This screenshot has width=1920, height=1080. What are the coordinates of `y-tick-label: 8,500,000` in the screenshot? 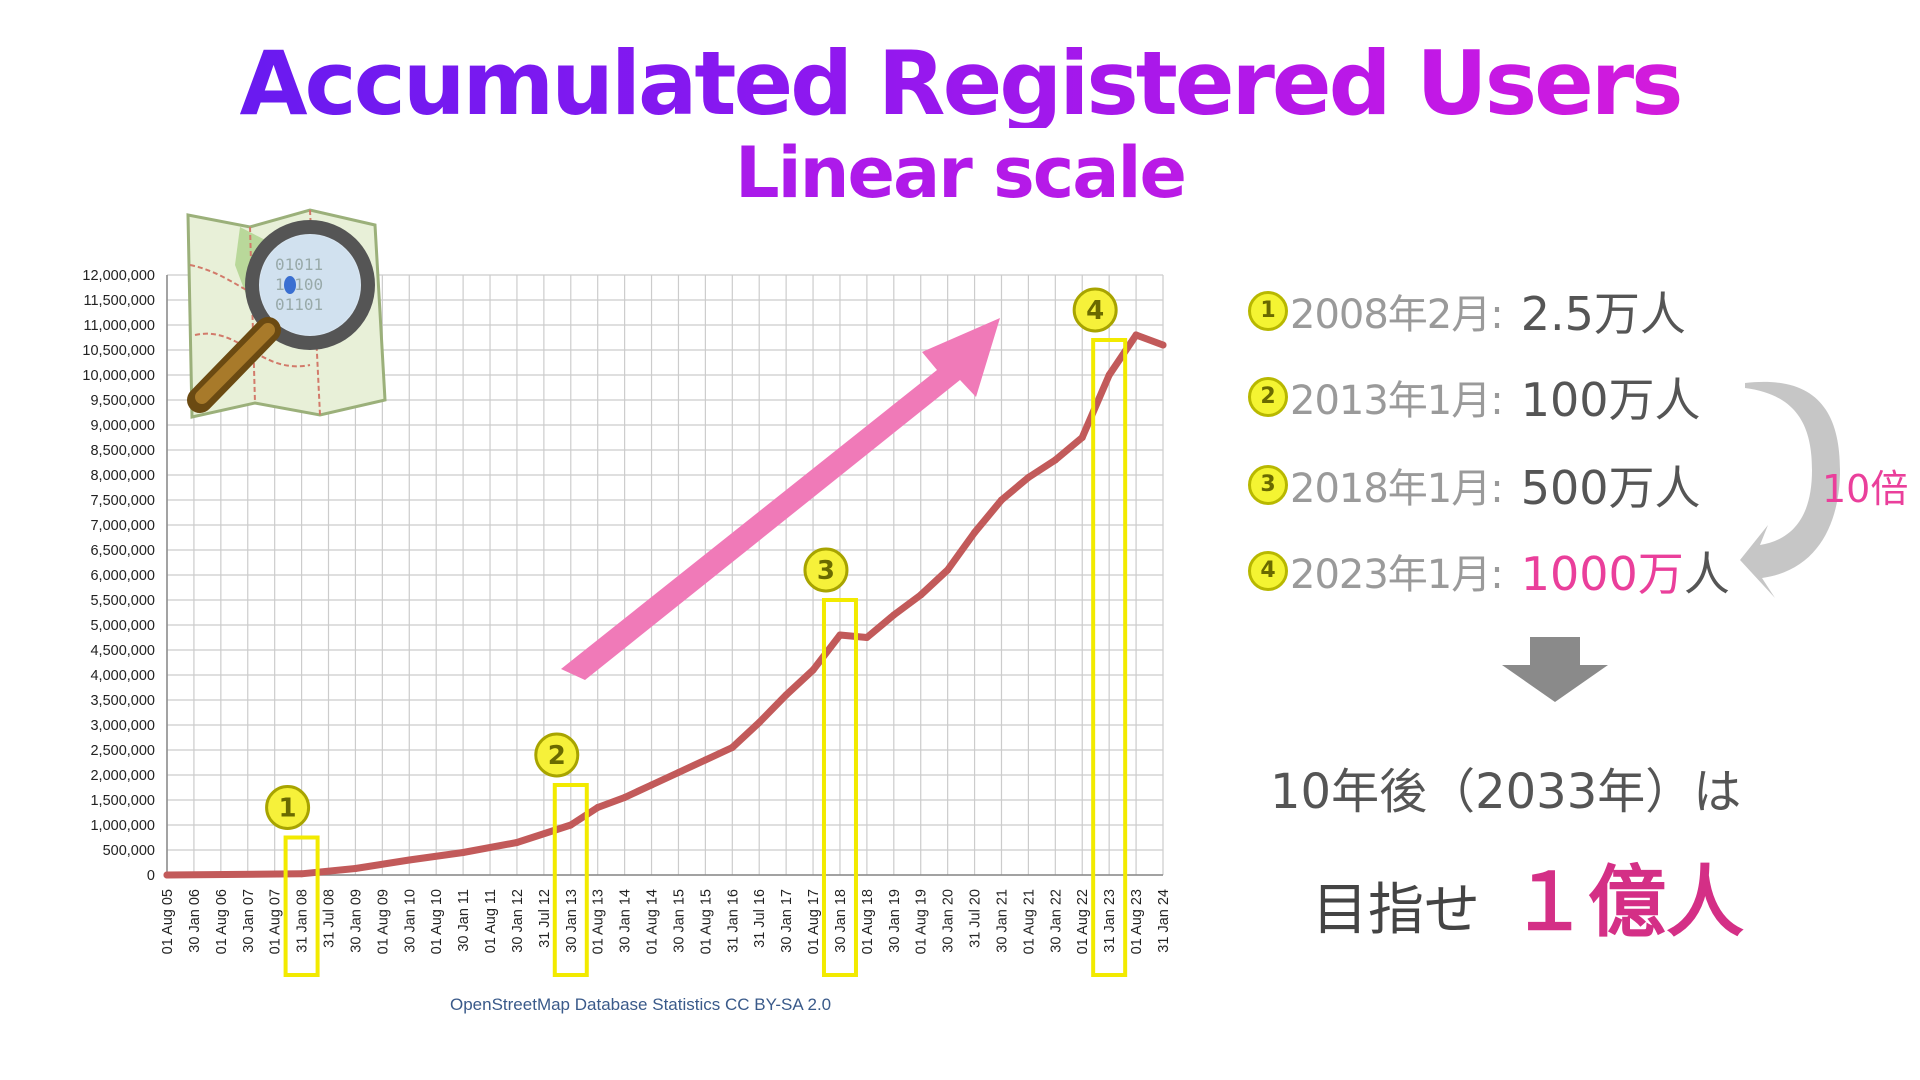 It's located at (122, 451).